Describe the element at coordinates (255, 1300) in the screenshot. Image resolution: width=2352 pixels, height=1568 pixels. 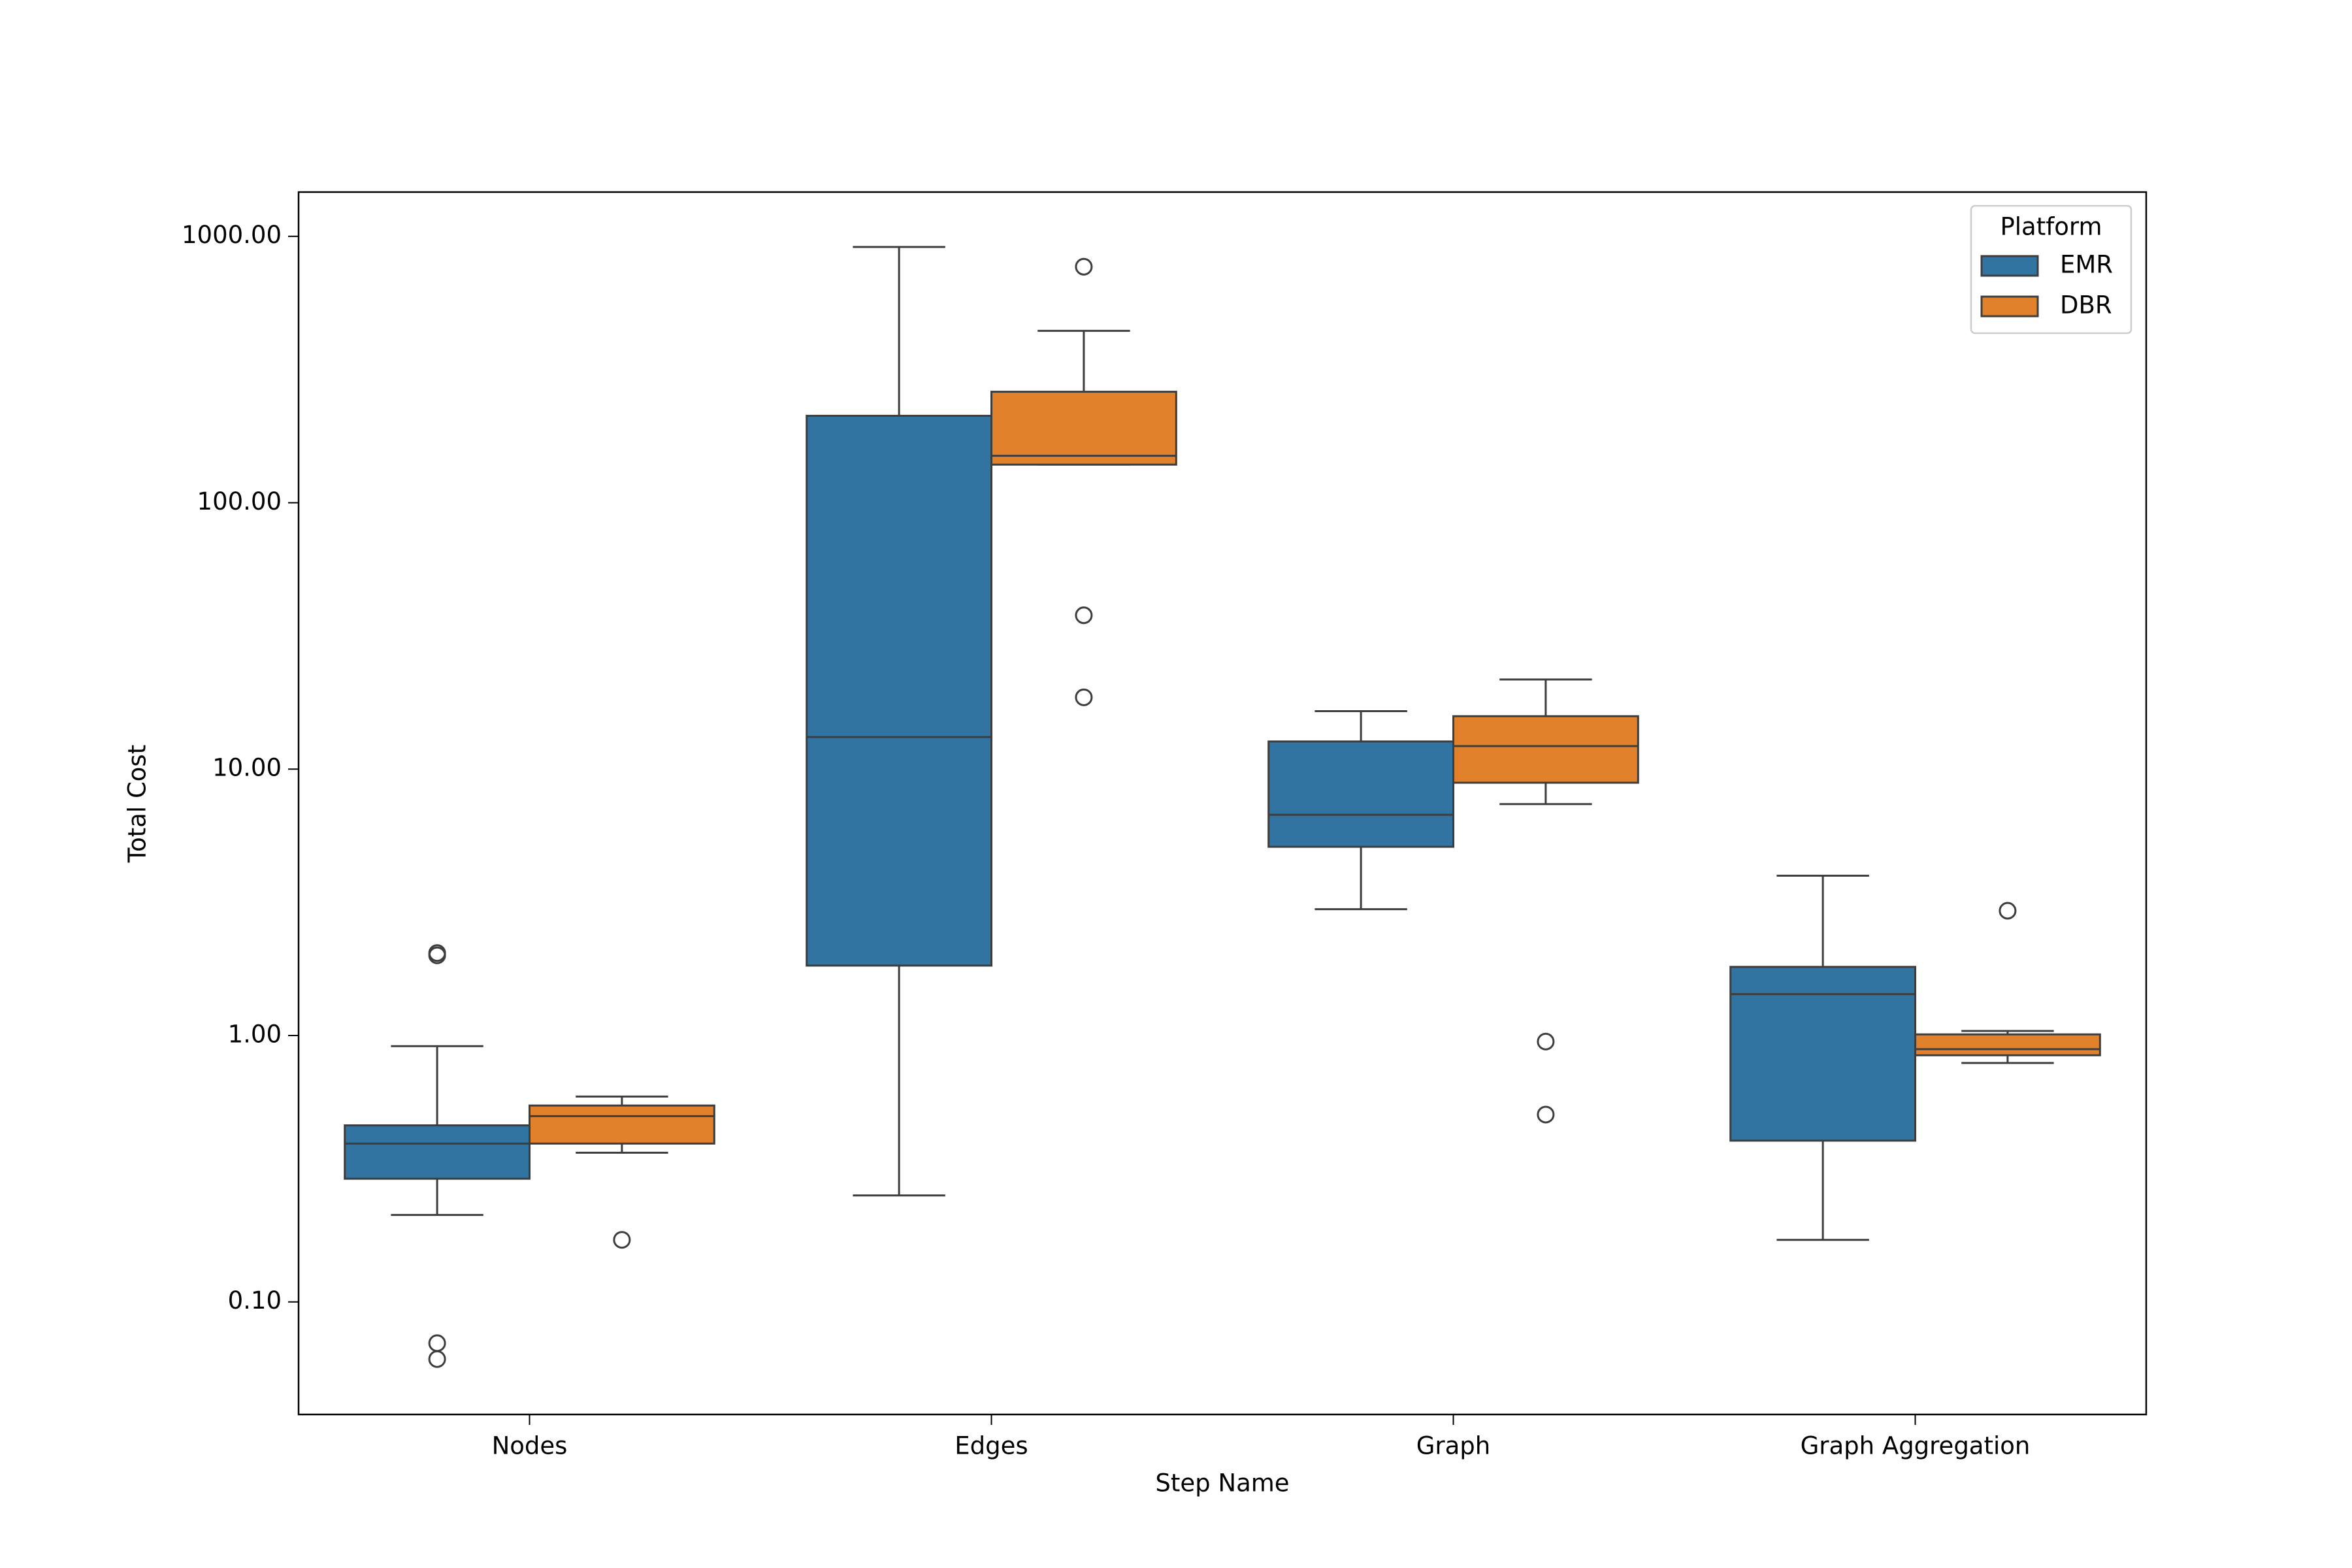
I see `y-tick-label: 0.10` at that location.